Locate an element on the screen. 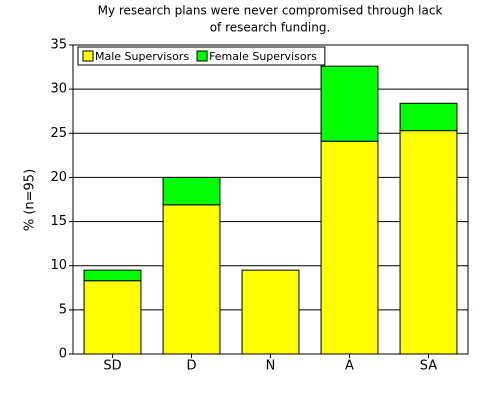  y-tick-label: 20 is located at coordinates (58, 177).